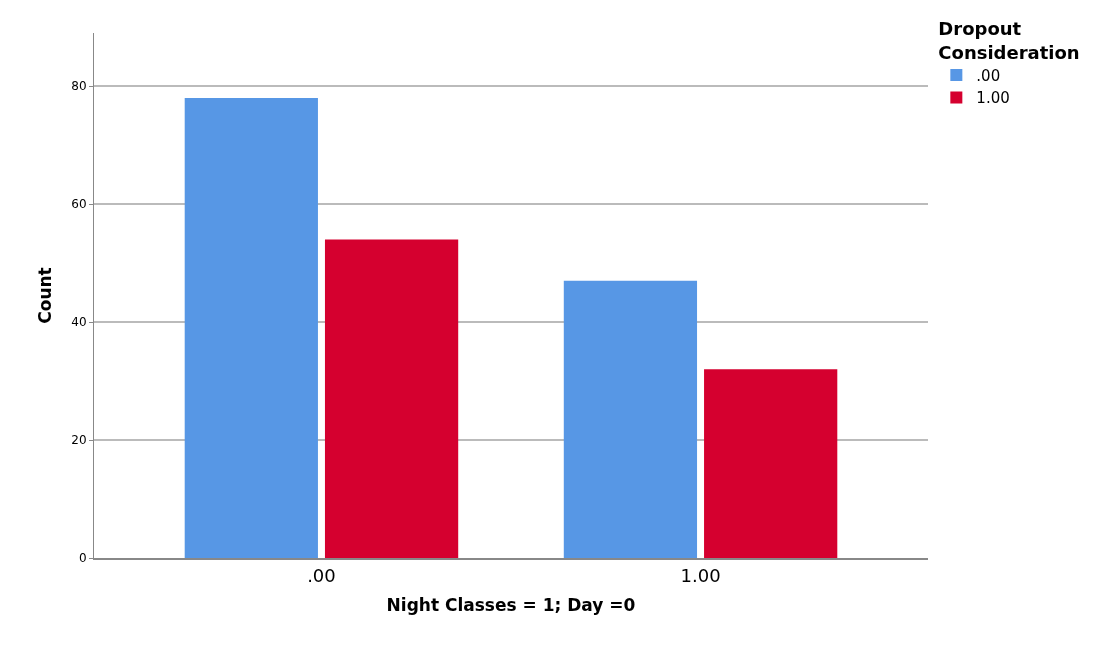  I want to click on legend-label: 1.00, so click(993, 98).